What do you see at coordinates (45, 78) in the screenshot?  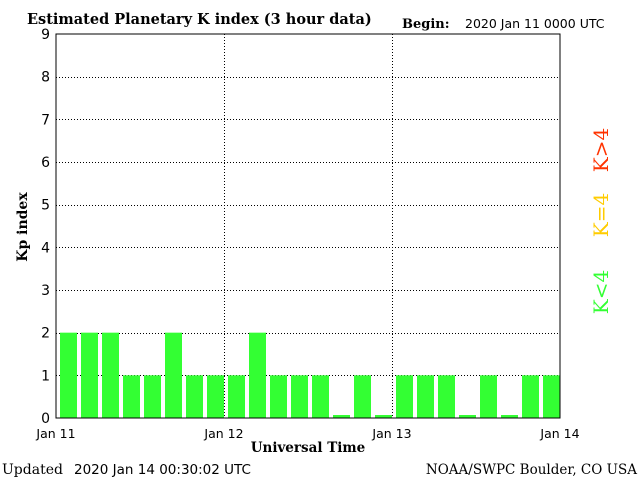 I see `y-tick-label: 8` at bounding box center [45, 78].